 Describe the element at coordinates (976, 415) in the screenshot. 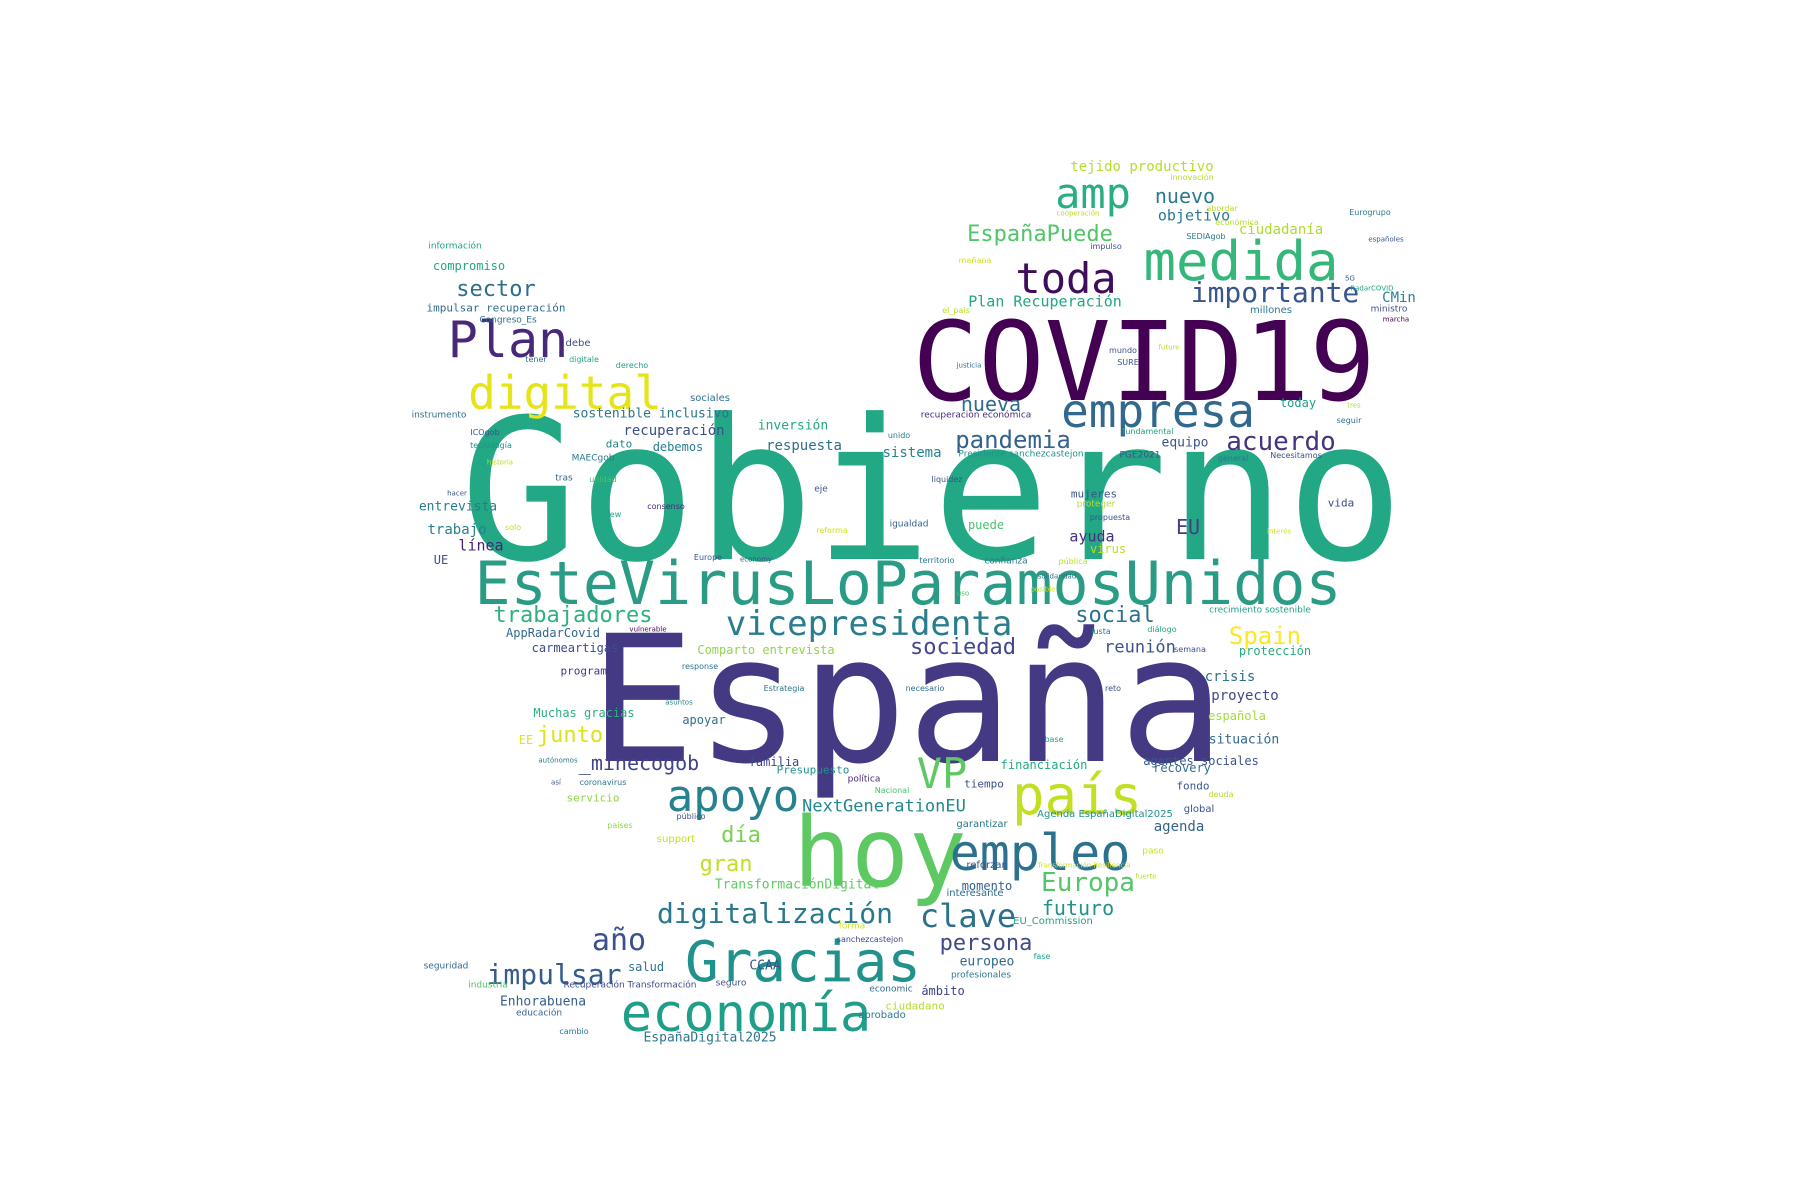

I see `word-recuperacion-economica: recuperación económica` at that location.